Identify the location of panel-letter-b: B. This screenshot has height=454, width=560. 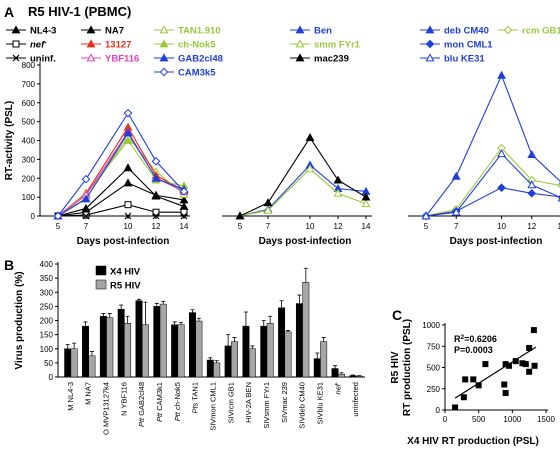
(9, 265).